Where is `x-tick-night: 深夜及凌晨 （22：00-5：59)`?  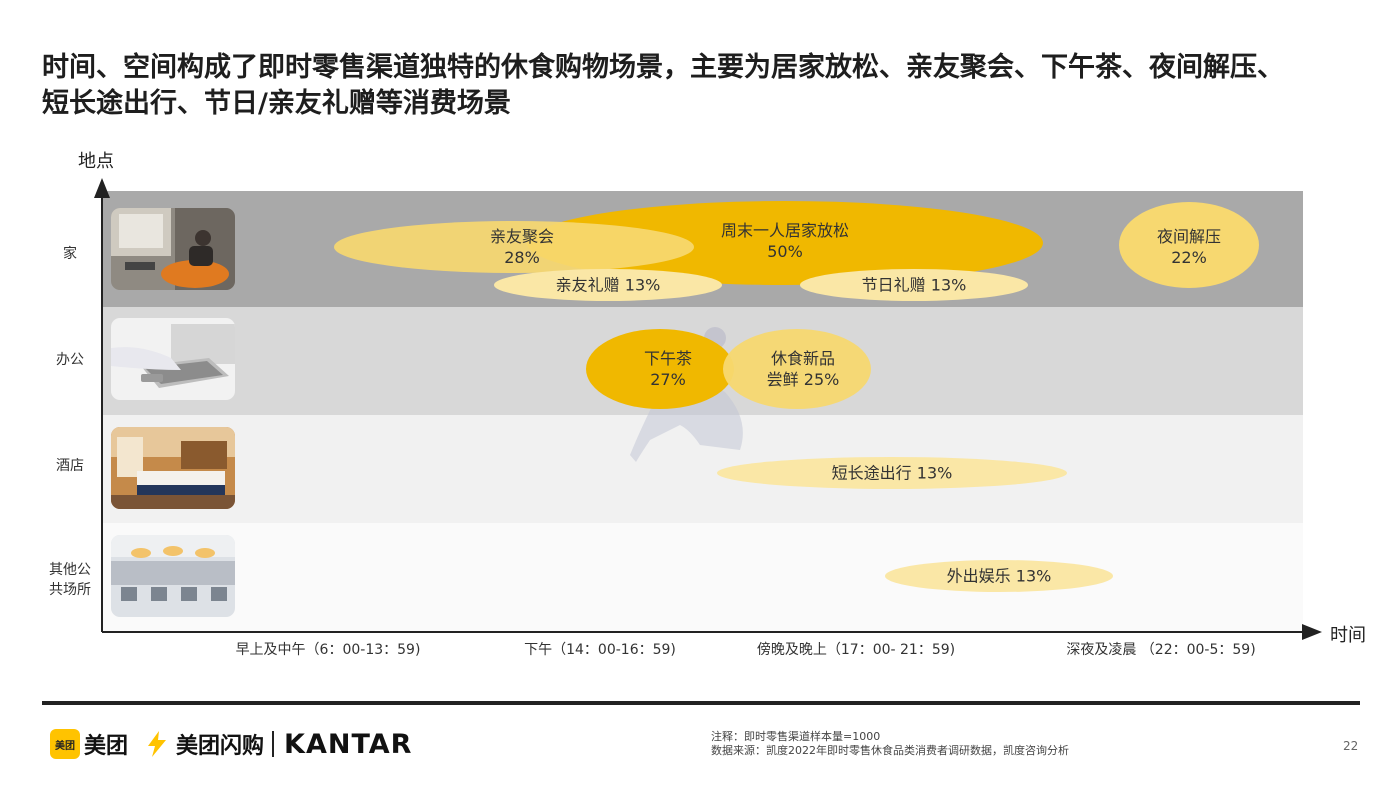
x-tick-night: 深夜及凌晨 （22：00-5：59) is located at coordinates (1161, 650).